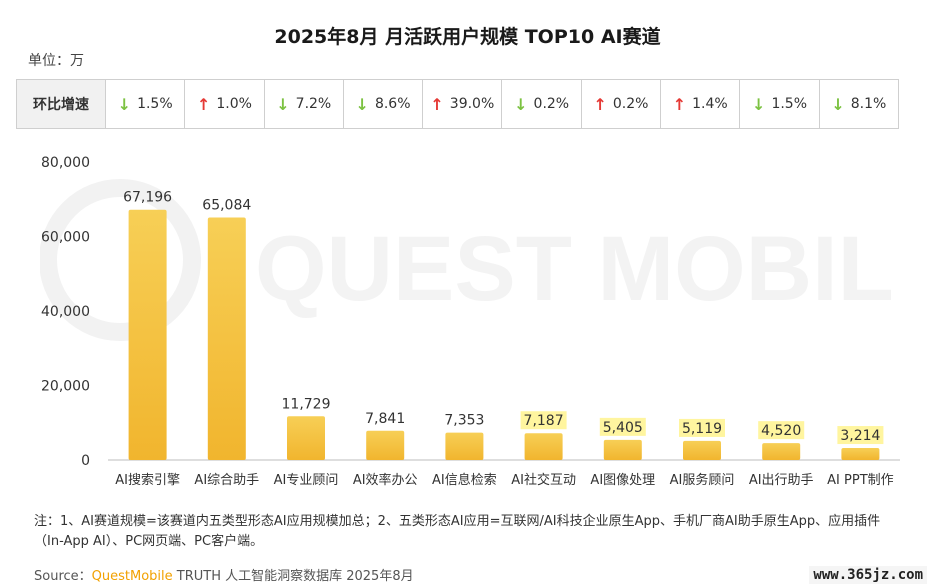 This screenshot has width=935, height=588. I want to click on mom-growth-cell: ↑ 0.2%, so click(622, 104).